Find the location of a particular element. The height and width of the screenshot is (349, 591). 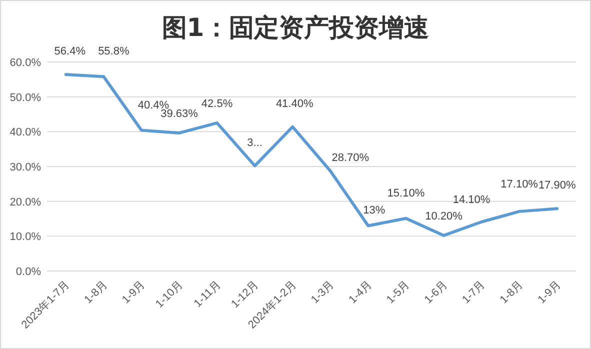

x-tick-label: 1-7月 is located at coordinates (474, 292).